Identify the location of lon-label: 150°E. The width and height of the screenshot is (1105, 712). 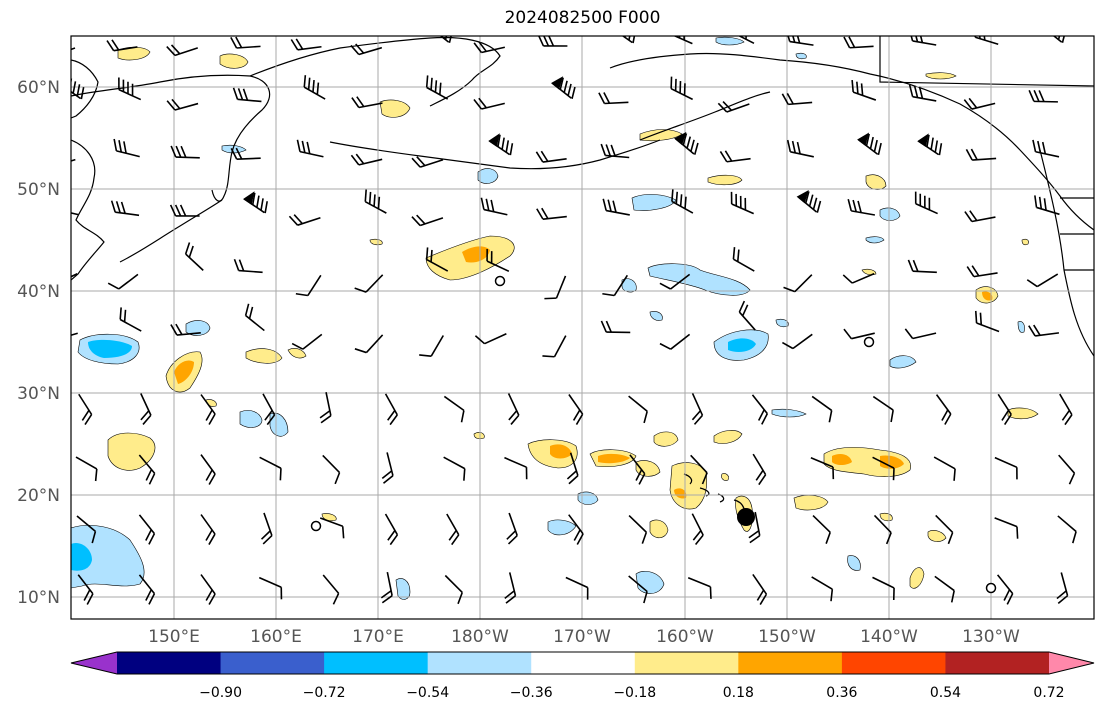
(174, 637).